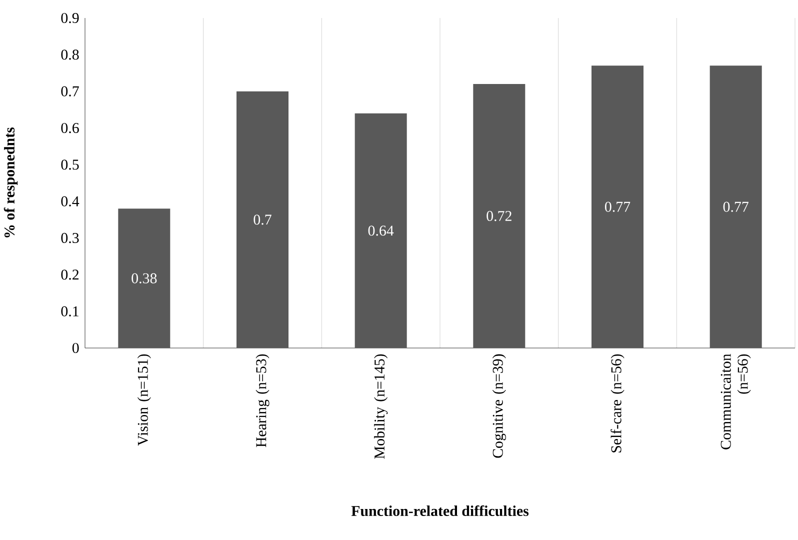  What do you see at coordinates (70, 91) in the screenshot?
I see `y-tick-label: 0.7` at bounding box center [70, 91].